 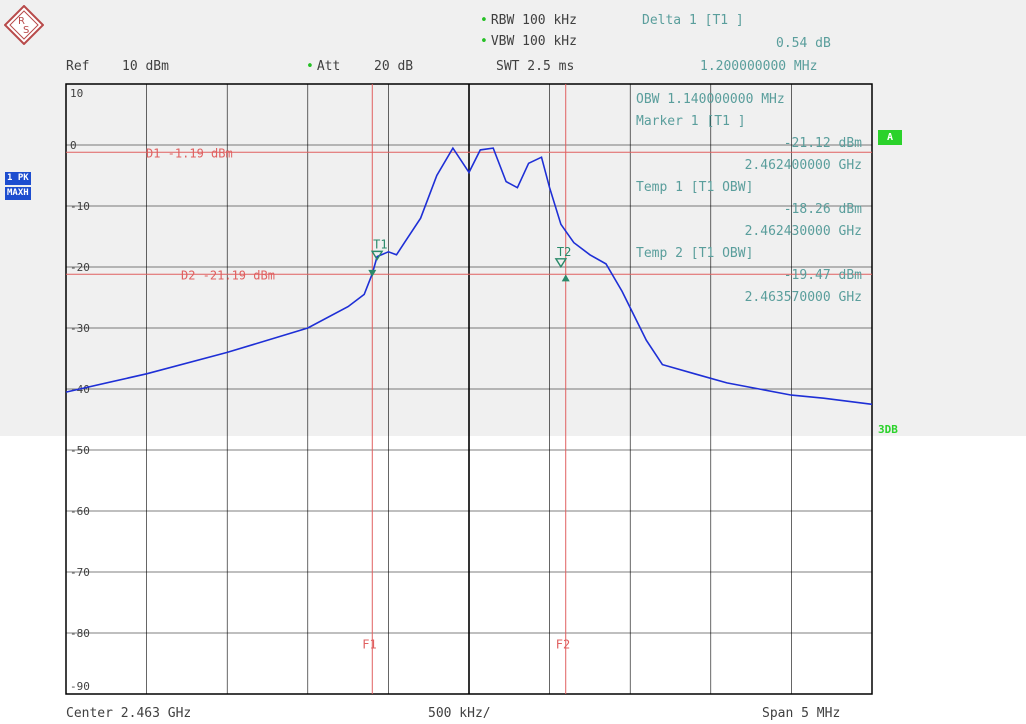 I want to click on marker-panel-line: 2.462430000 GHz, so click(x=803, y=231).